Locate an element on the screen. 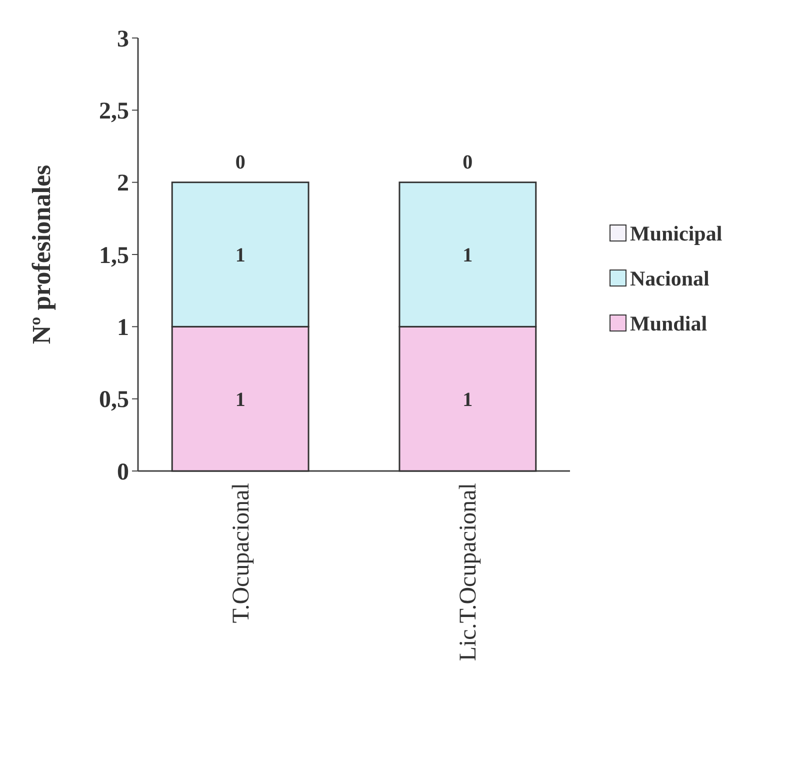 The width and height of the screenshot is (792, 770). y-tick-label: 1 is located at coordinates (123, 328).